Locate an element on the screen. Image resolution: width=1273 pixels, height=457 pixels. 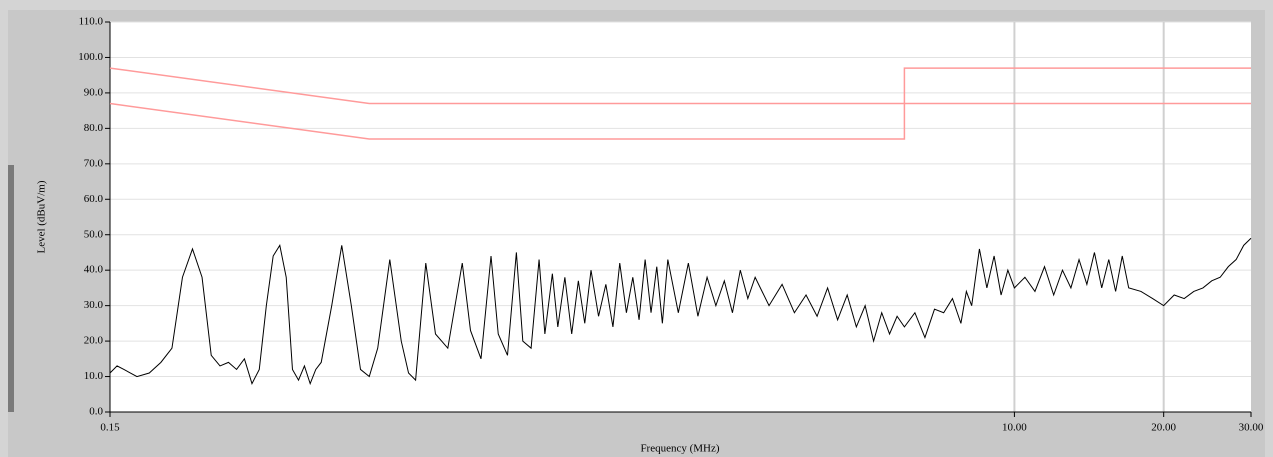
x-tick-label: 10.00 is located at coordinates (1014, 428).